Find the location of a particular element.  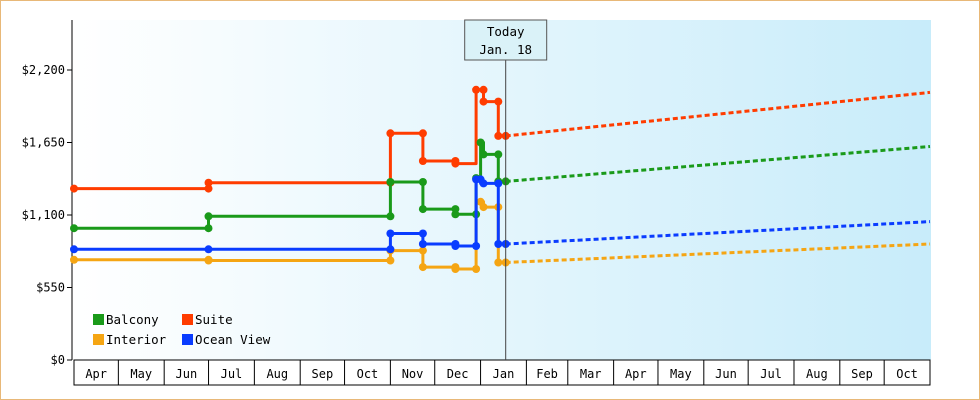

today-box is located at coordinates (506, 40).